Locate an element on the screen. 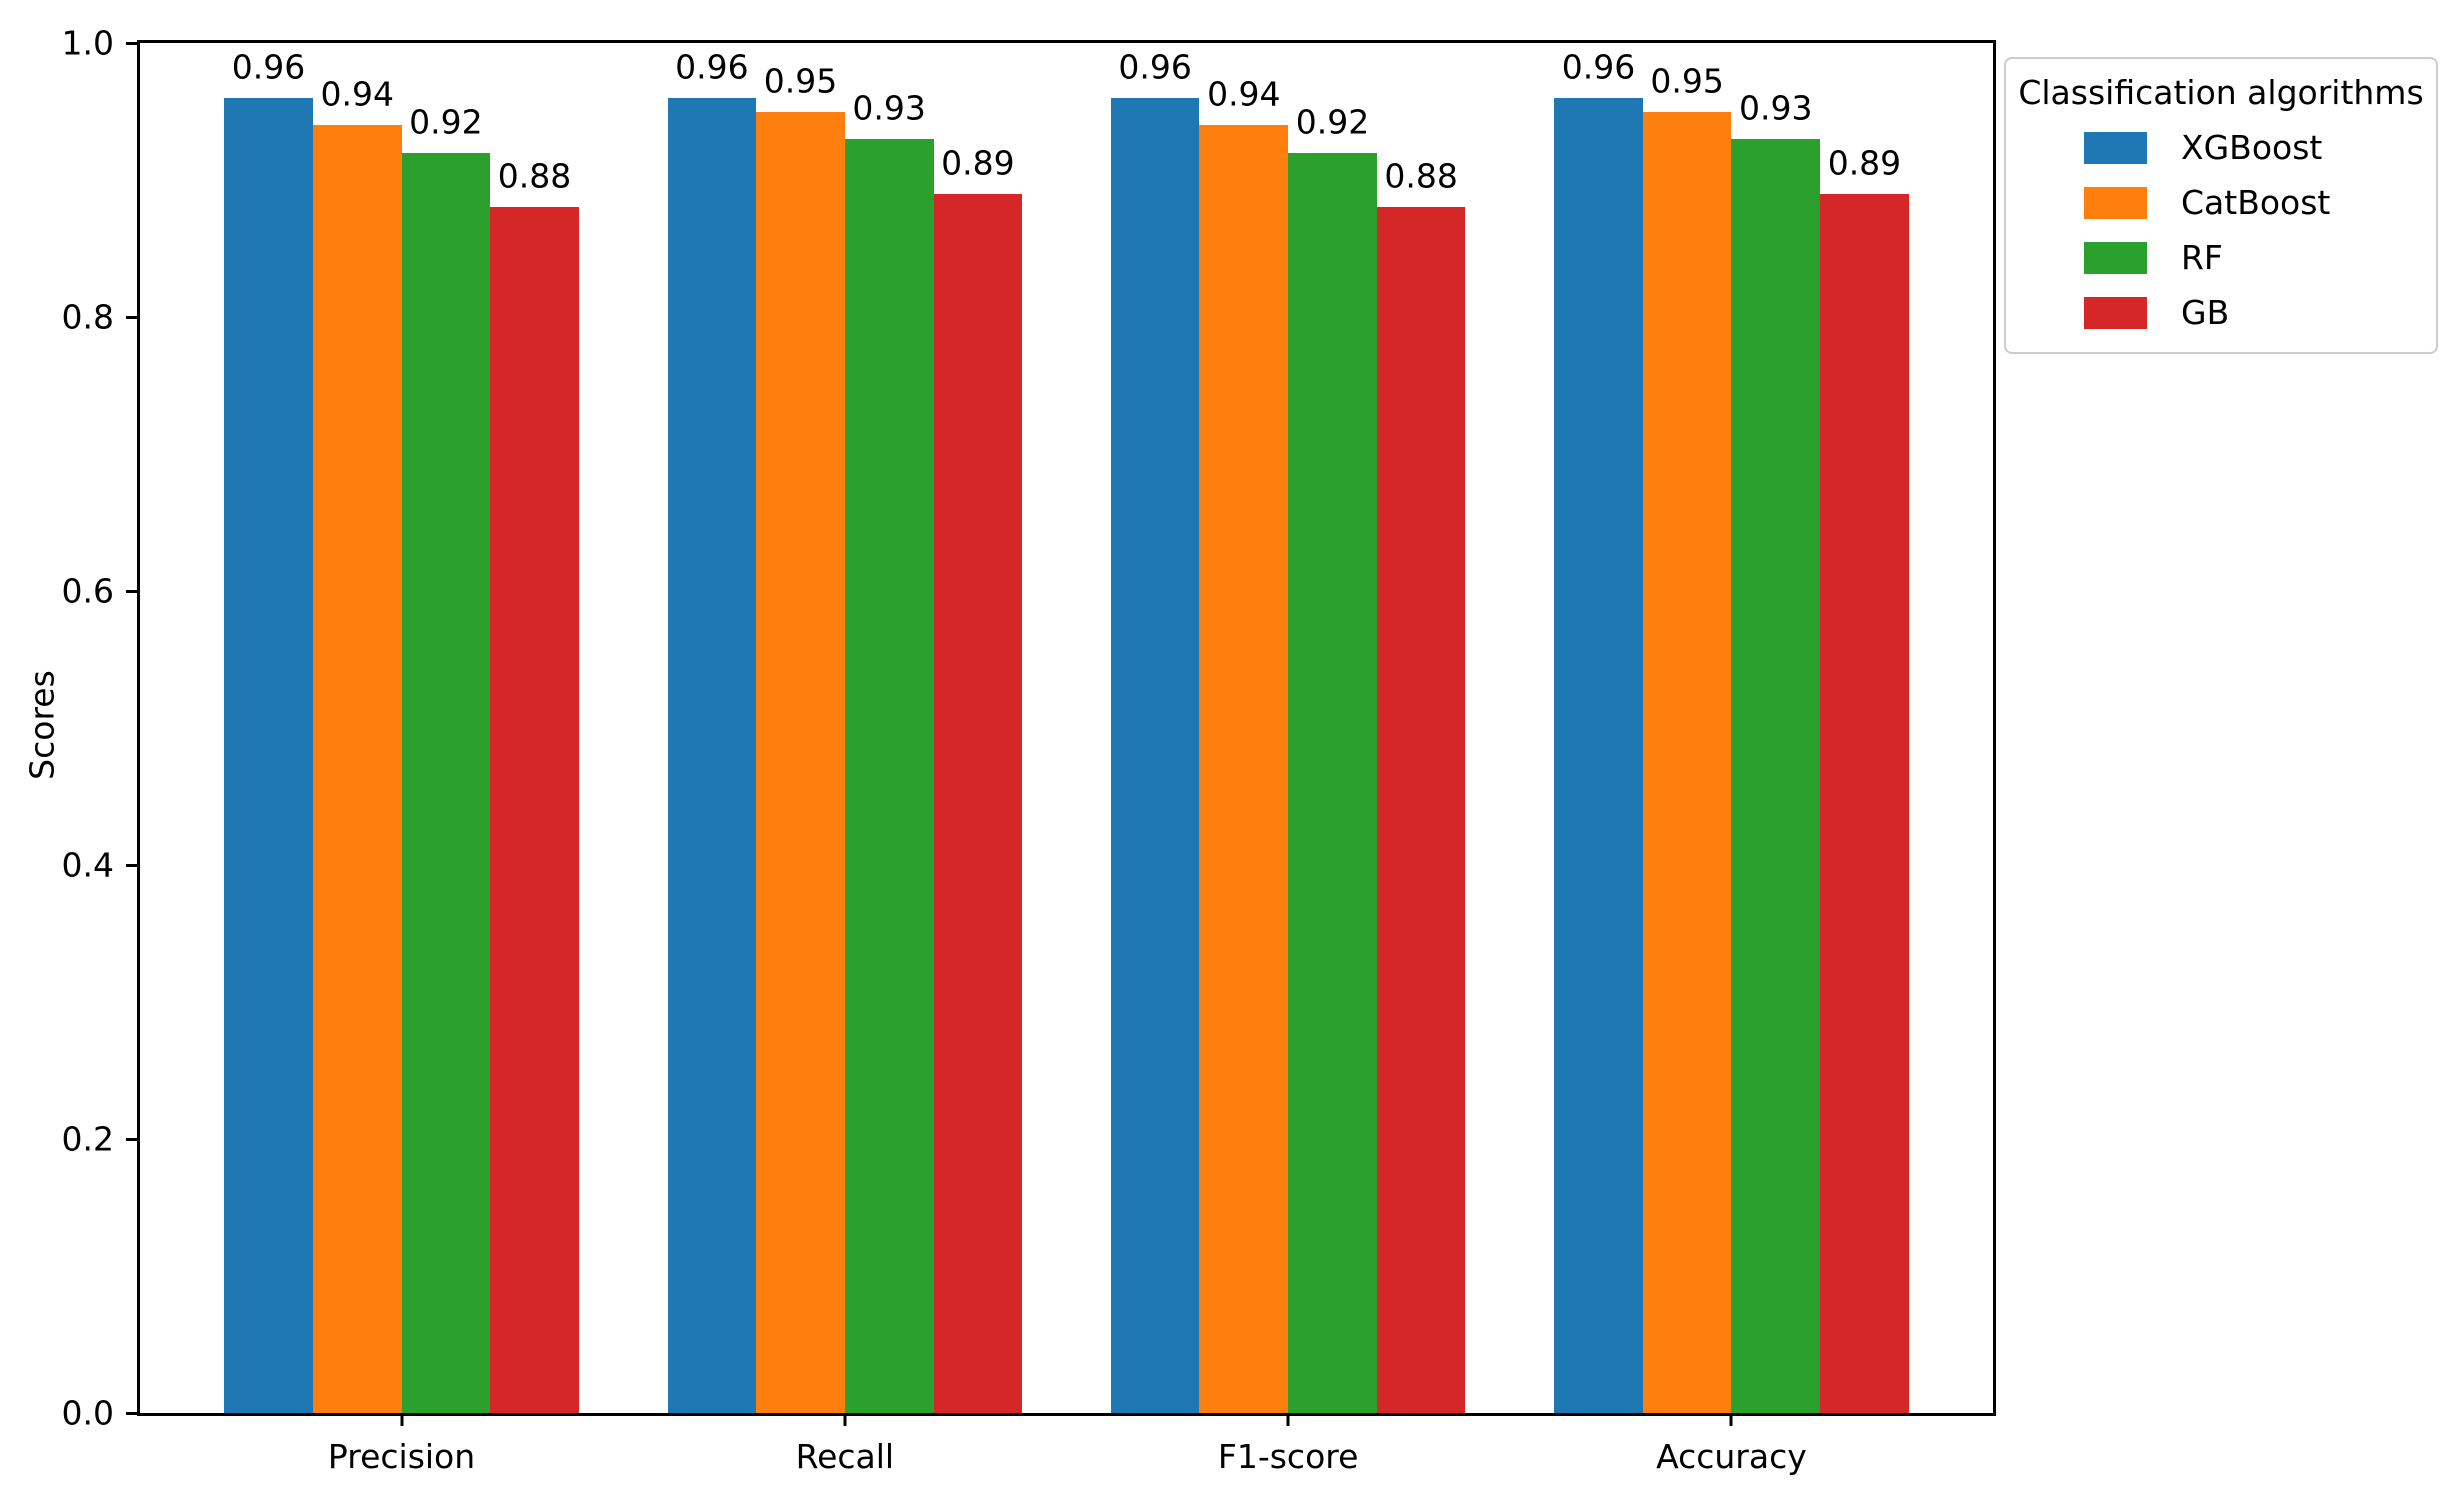 The height and width of the screenshot is (1487, 2464). y-tick-label: 1.0 is located at coordinates (87, 43).